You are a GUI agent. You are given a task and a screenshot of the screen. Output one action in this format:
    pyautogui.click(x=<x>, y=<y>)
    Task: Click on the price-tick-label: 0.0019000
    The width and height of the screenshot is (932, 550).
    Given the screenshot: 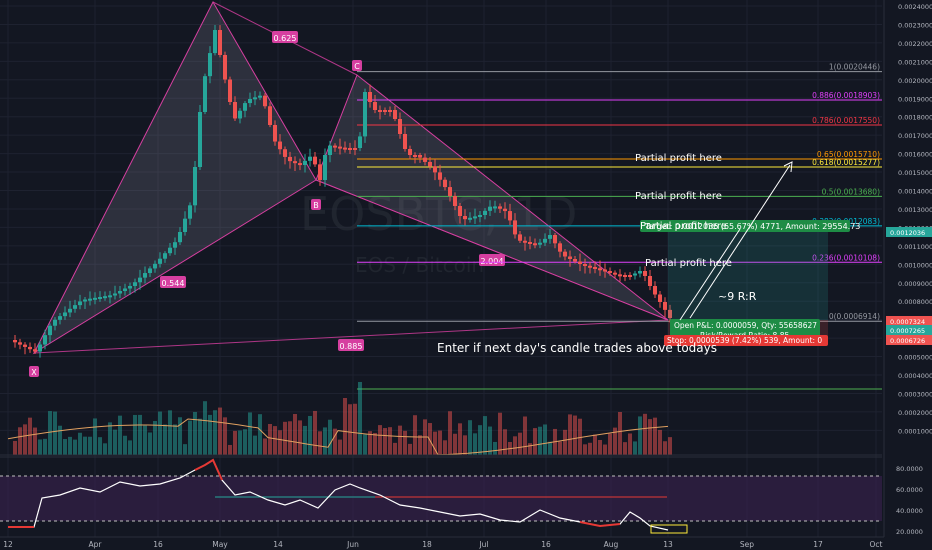 What is the action you would take?
    pyautogui.click(x=915, y=99)
    